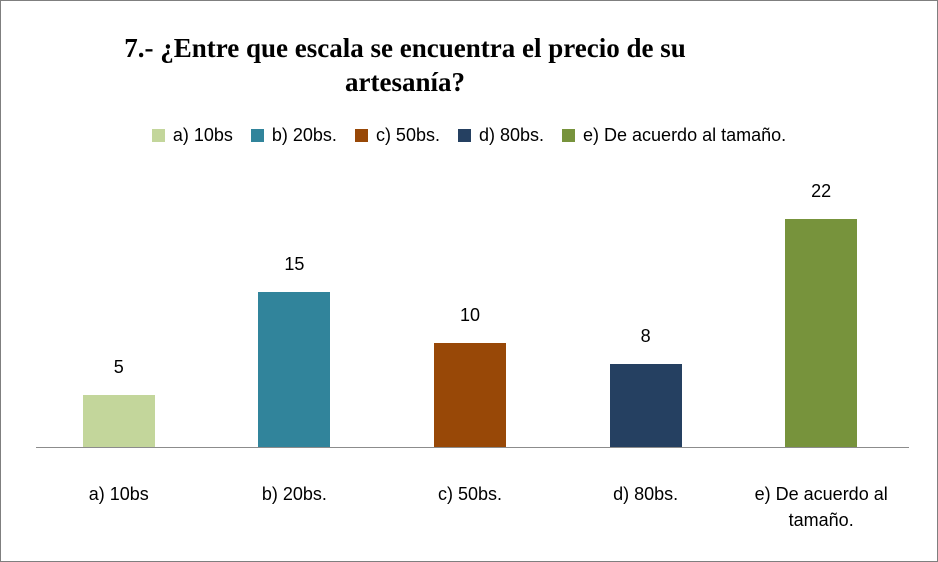 Image resolution: width=938 pixels, height=562 pixels. I want to click on legend-label: a) 10bs, so click(202, 135).